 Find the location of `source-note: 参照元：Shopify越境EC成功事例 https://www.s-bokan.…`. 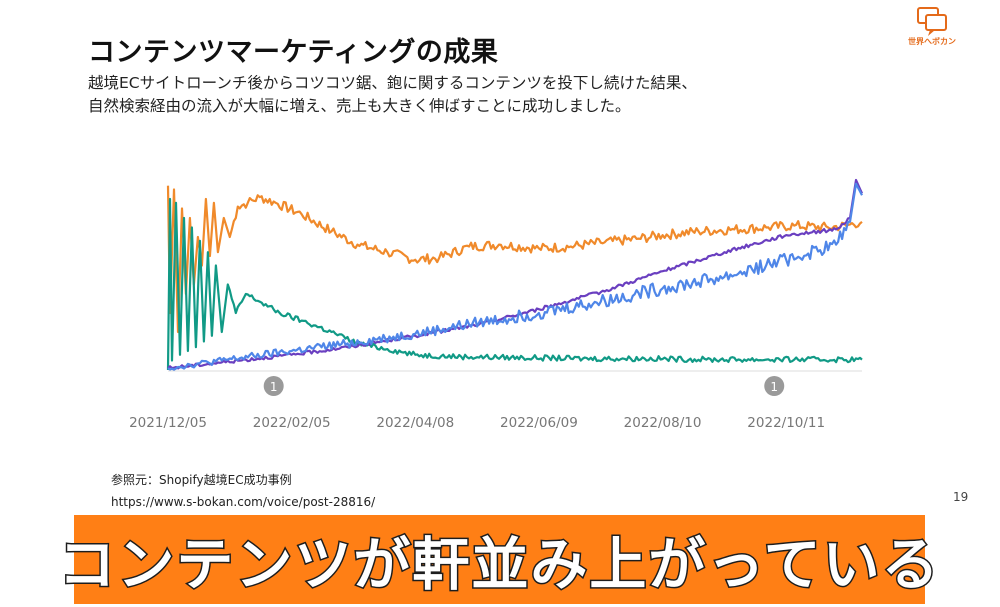

source-note: 参照元：Shopify越境EC成功事例 https://www.s-bokan.… is located at coordinates (243, 491).